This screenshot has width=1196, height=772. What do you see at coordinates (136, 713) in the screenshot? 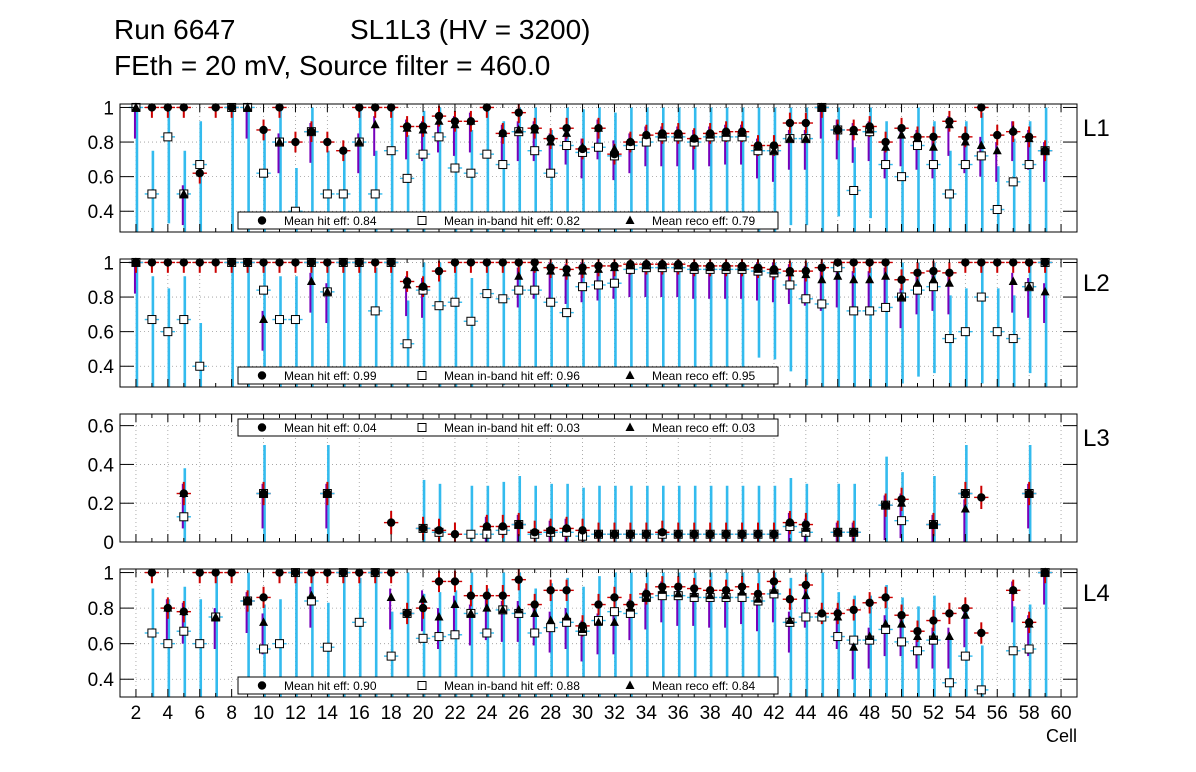
I see `x-tick-label: 2` at bounding box center [136, 713].